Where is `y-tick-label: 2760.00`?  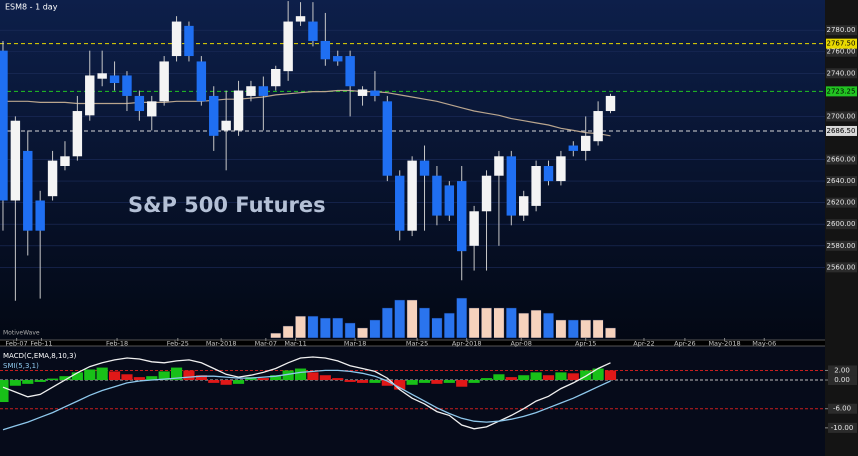 y-tick-label: 2760.00 is located at coordinates (841, 52).